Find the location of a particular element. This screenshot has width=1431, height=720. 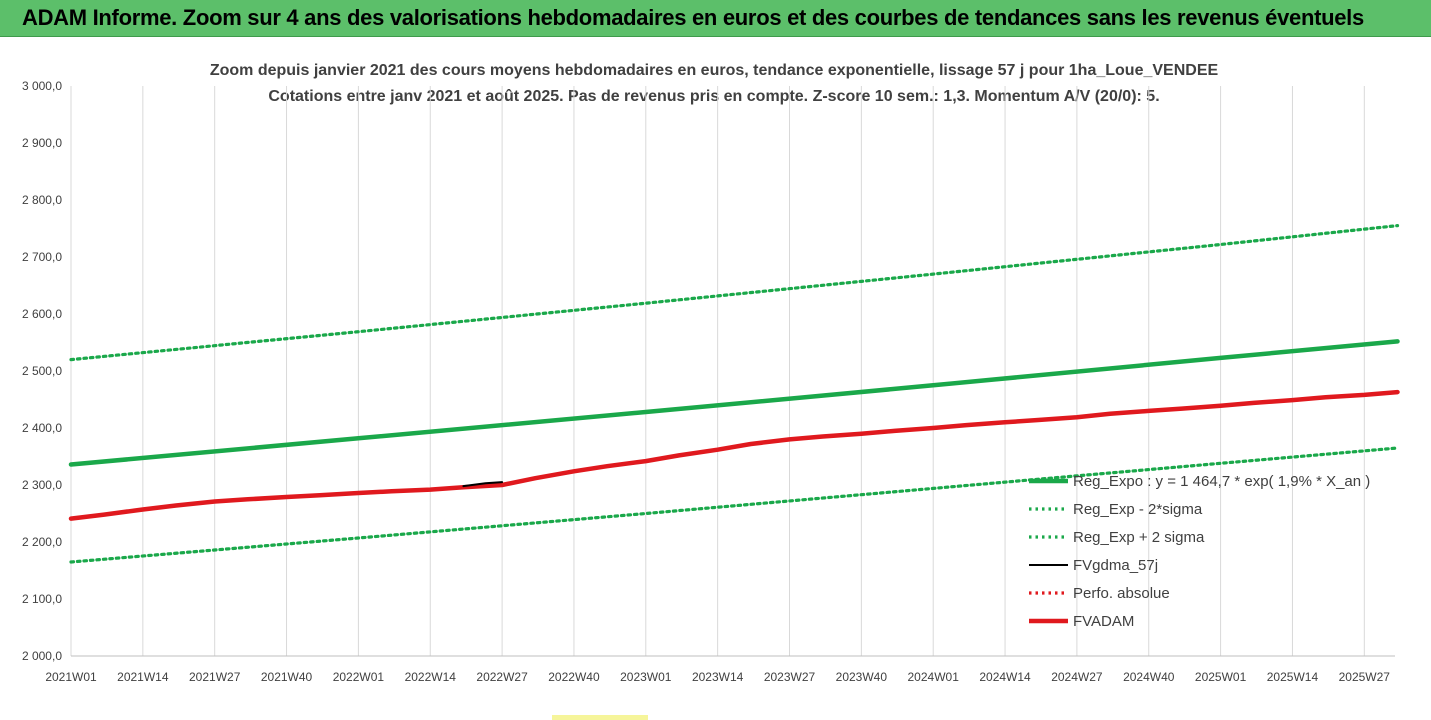

x-tick-label: 2022W01 is located at coordinates (359, 677).